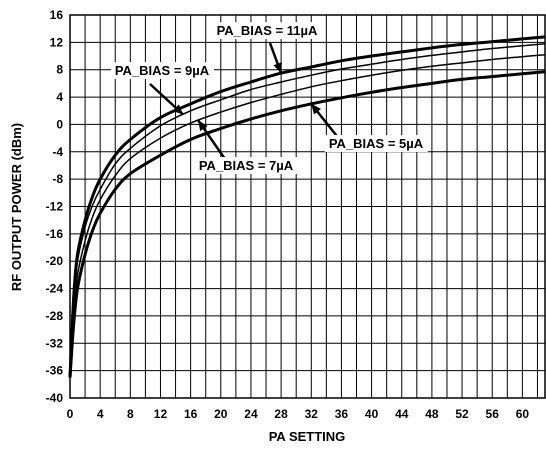 Image resolution: width=546 pixels, height=452 pixels. What do you see at coordinates (70, 414) in the screenshot?
I see `x-tick-label: 0` at bounding box center [70, 414].